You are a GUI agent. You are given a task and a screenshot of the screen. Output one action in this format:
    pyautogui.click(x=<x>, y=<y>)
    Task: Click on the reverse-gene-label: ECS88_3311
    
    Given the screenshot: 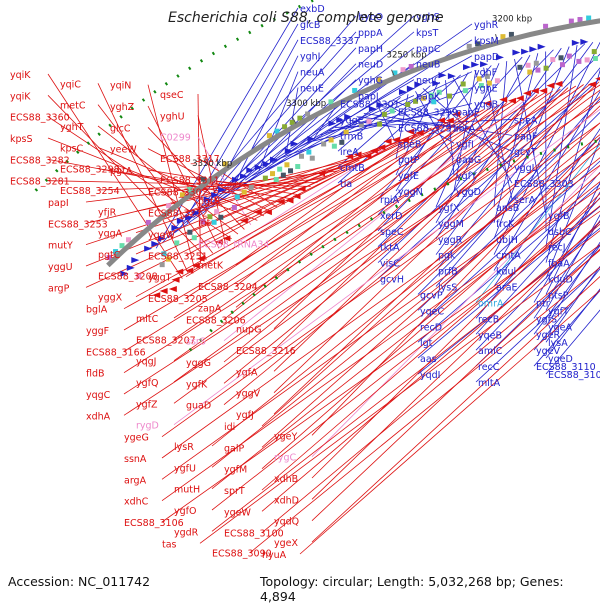 What is the action you would take?
    pyautogui.click(x=190, y=180)
    